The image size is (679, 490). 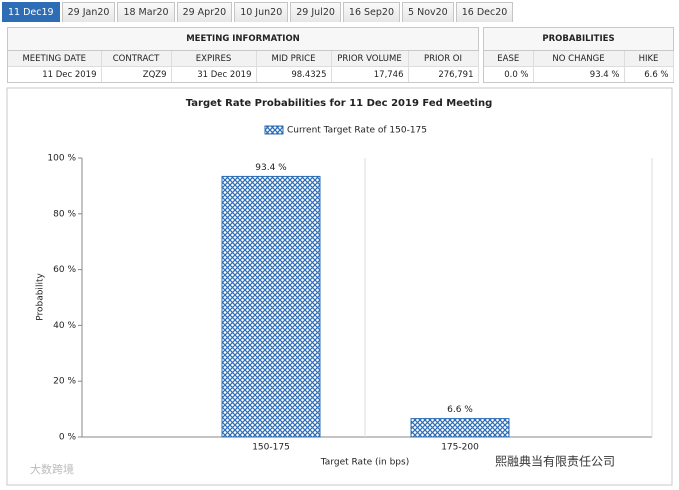 I want to click on cell: 6.6 %, so click(x=649, y=74).